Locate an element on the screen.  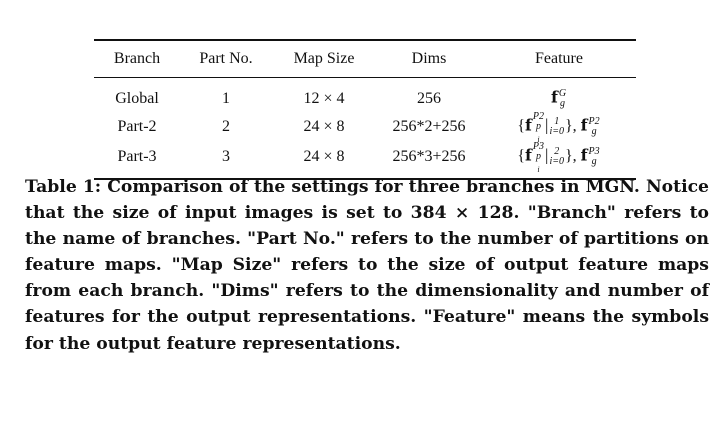
cell-feature: {f P2 p i | 1 i=0}, f P2 g is located at coordinates (559, 127).